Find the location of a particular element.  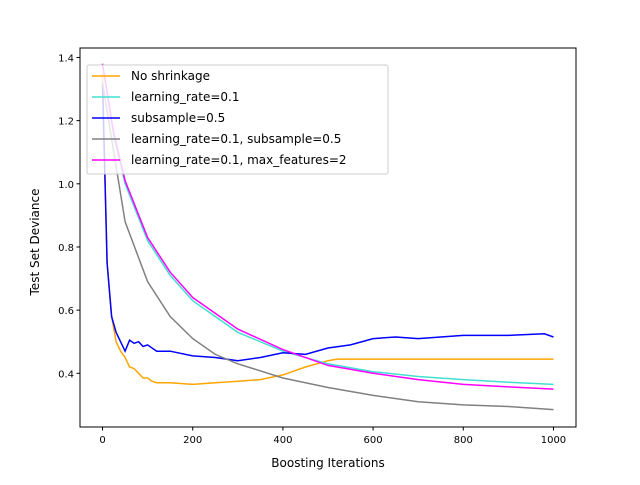

y-ticks: 0.4 0.6 0.8 1.0 1.2 1.4 is located at coordinates (69, 216).